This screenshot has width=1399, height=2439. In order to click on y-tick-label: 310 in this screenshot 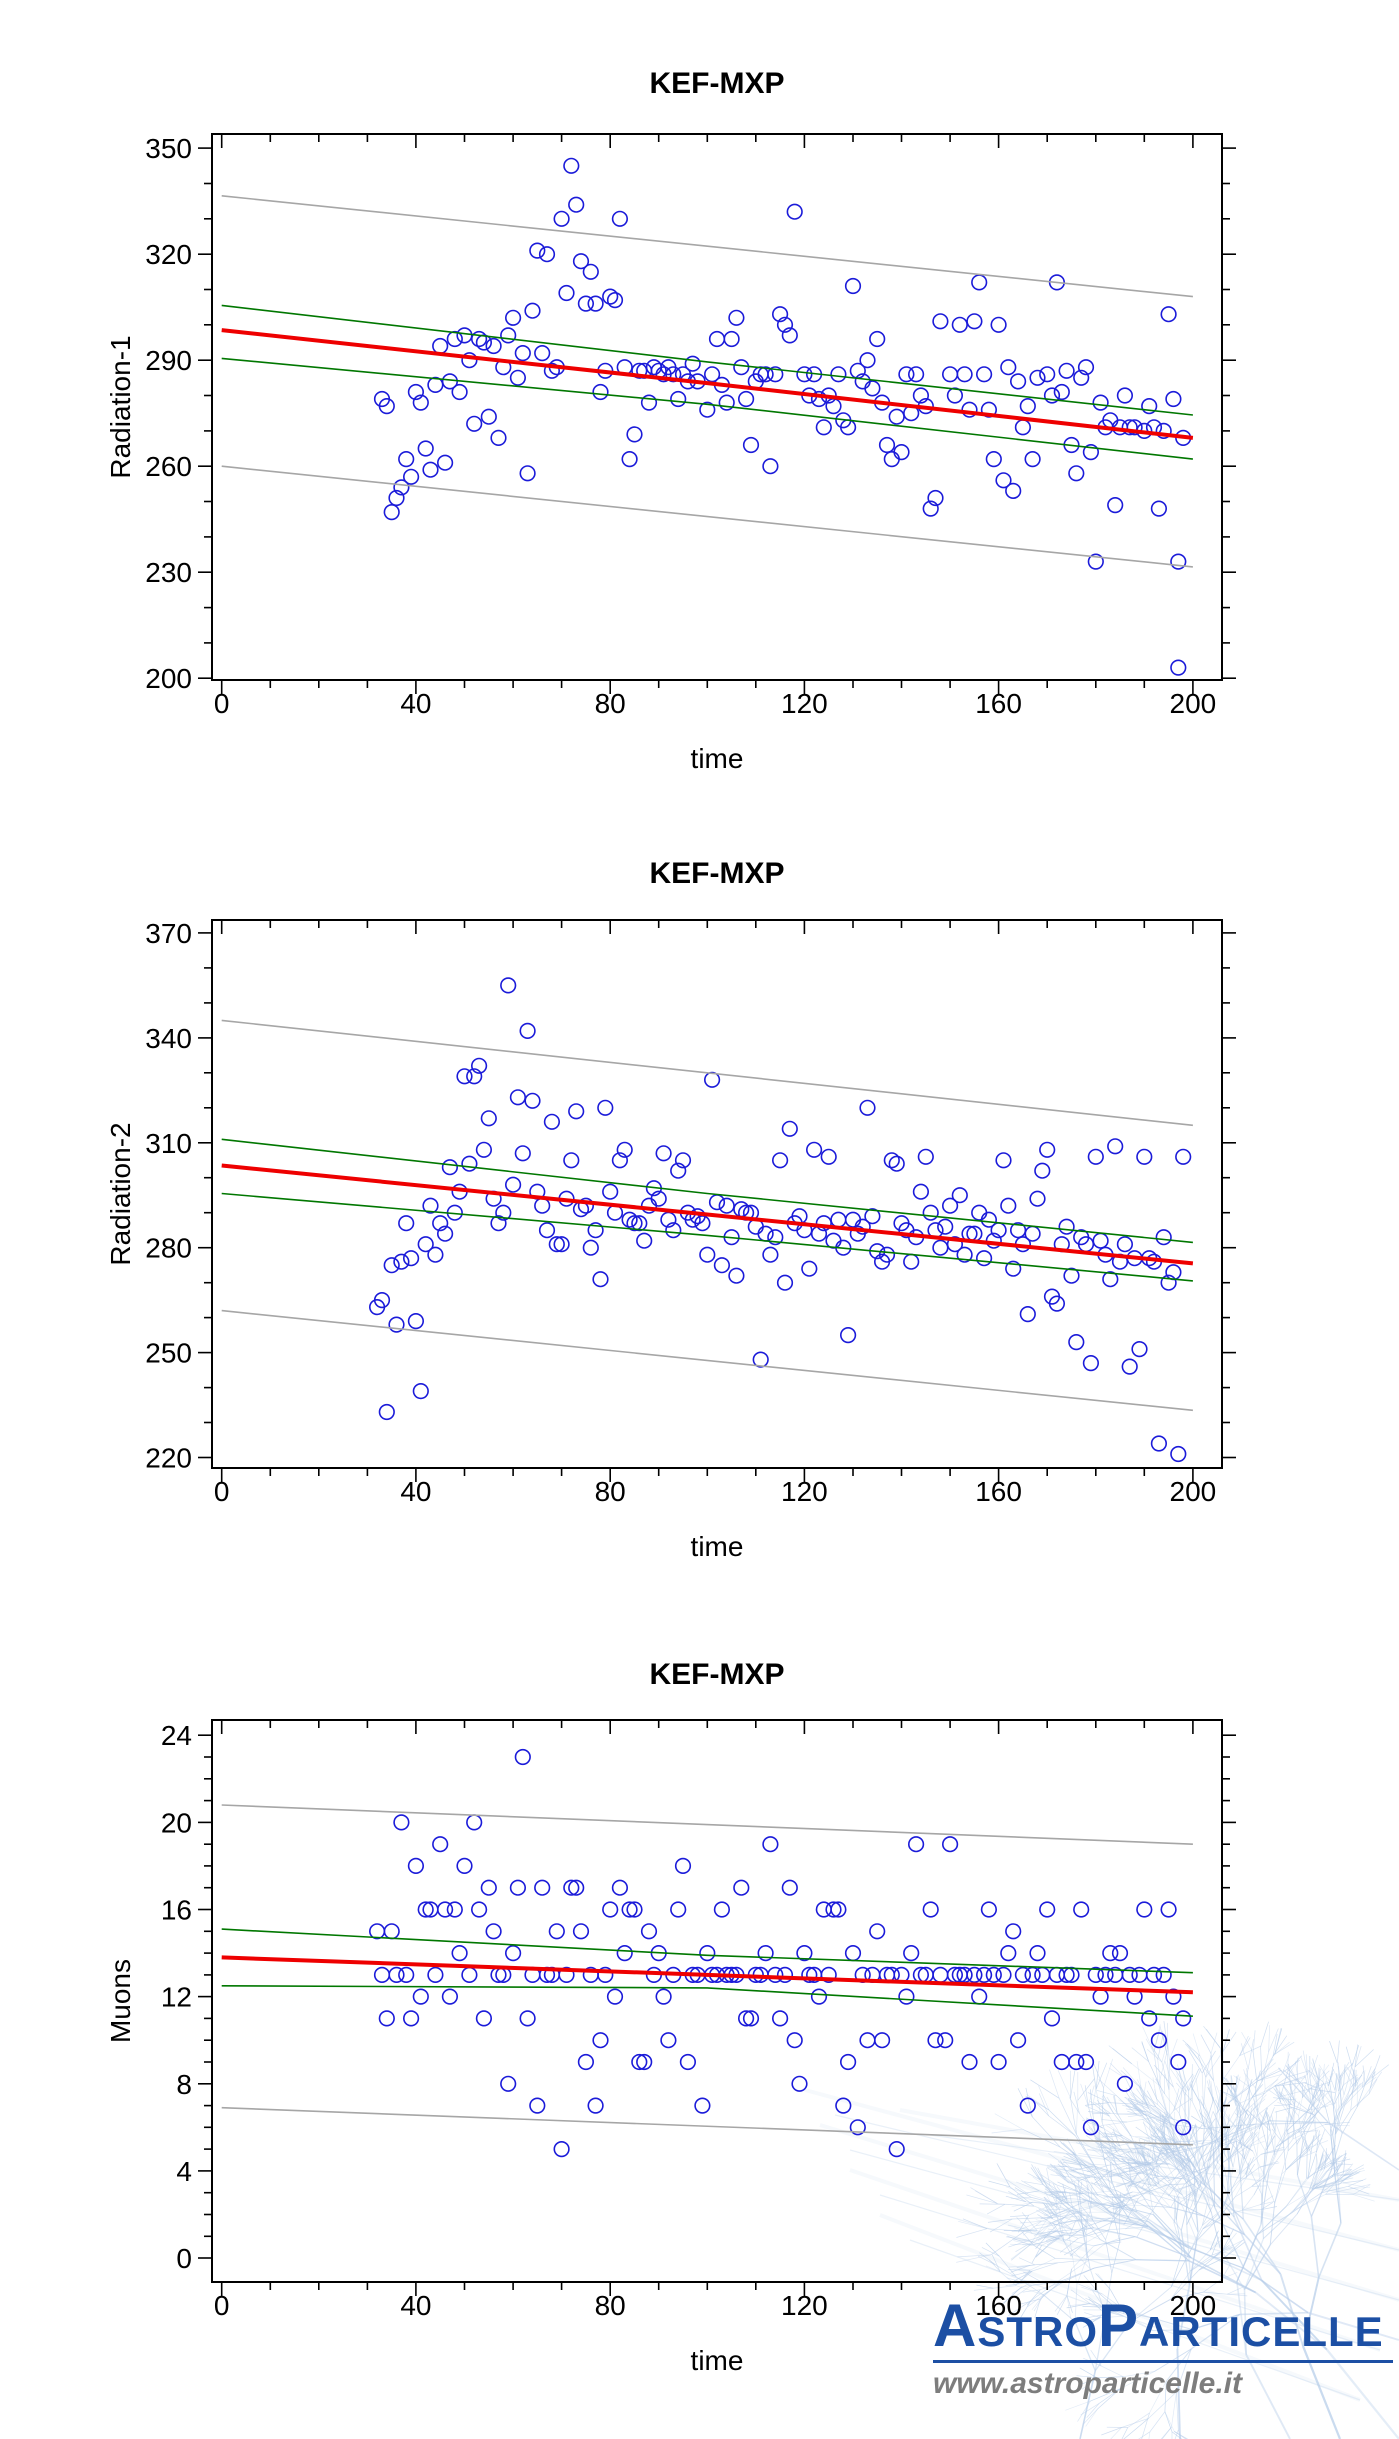, I will do `click(168, 1143)`.